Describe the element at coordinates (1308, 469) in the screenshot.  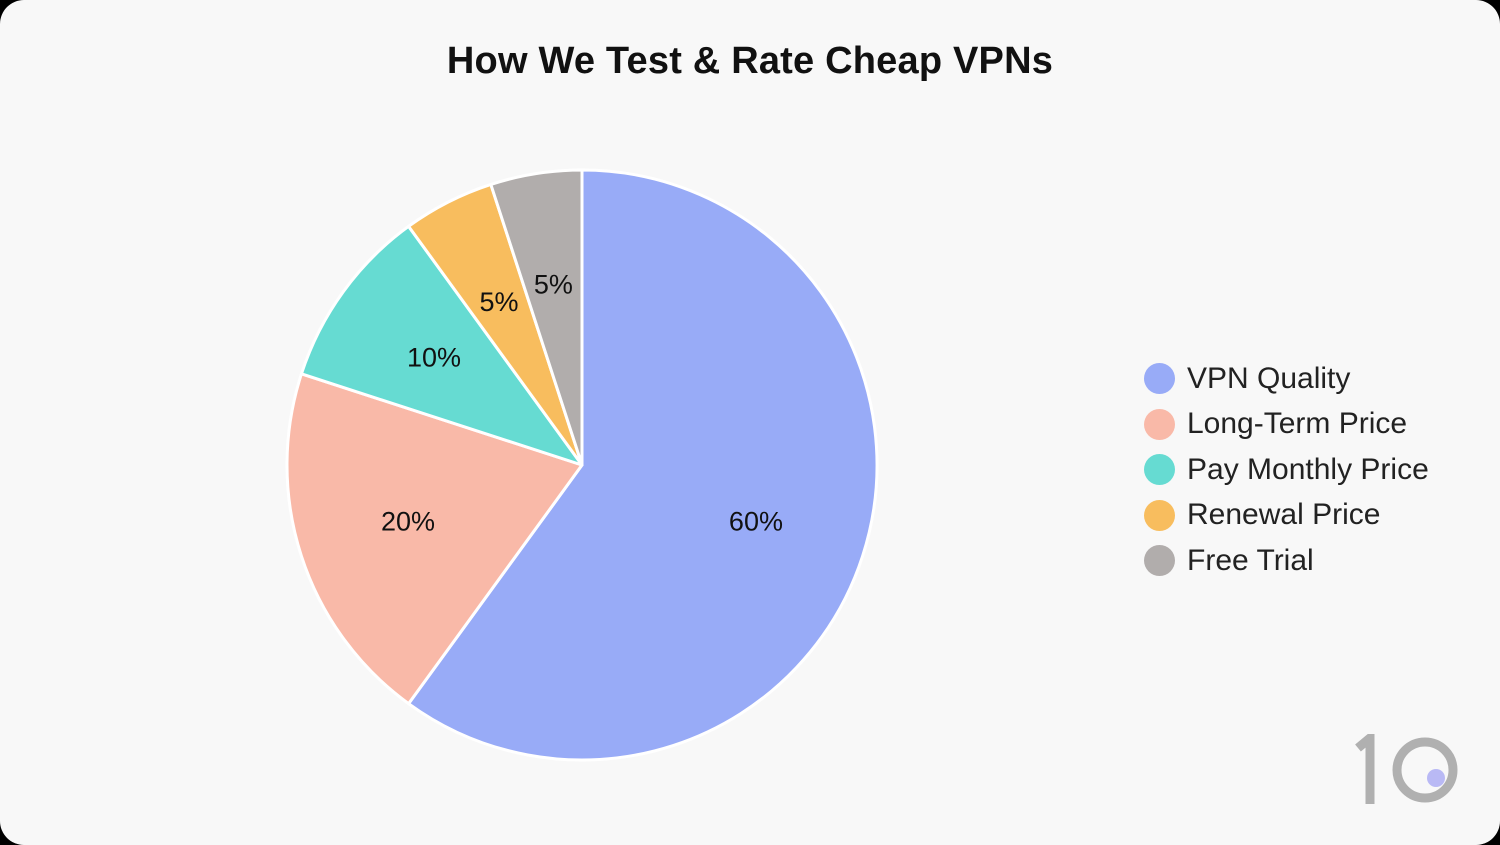
I see `legend-label: Pay Monthly Price` at that location.